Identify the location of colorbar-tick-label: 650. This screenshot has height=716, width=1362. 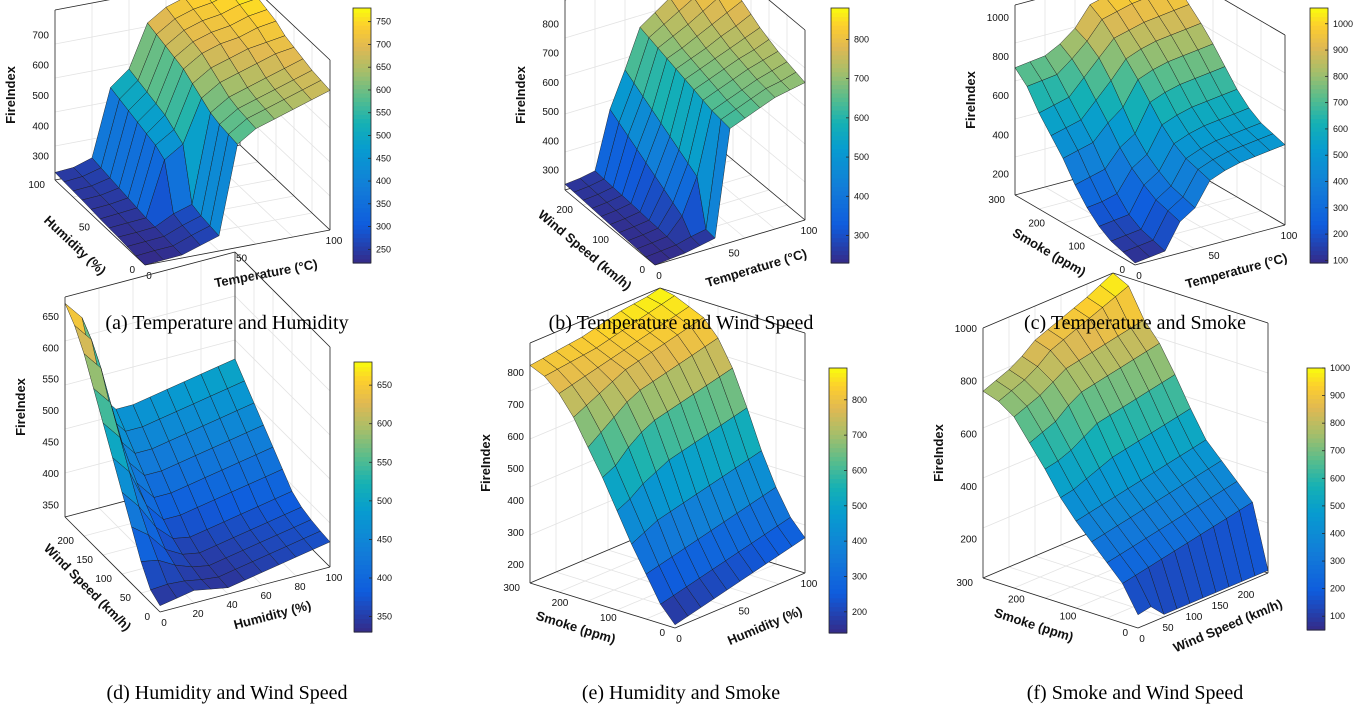
(383, 67).